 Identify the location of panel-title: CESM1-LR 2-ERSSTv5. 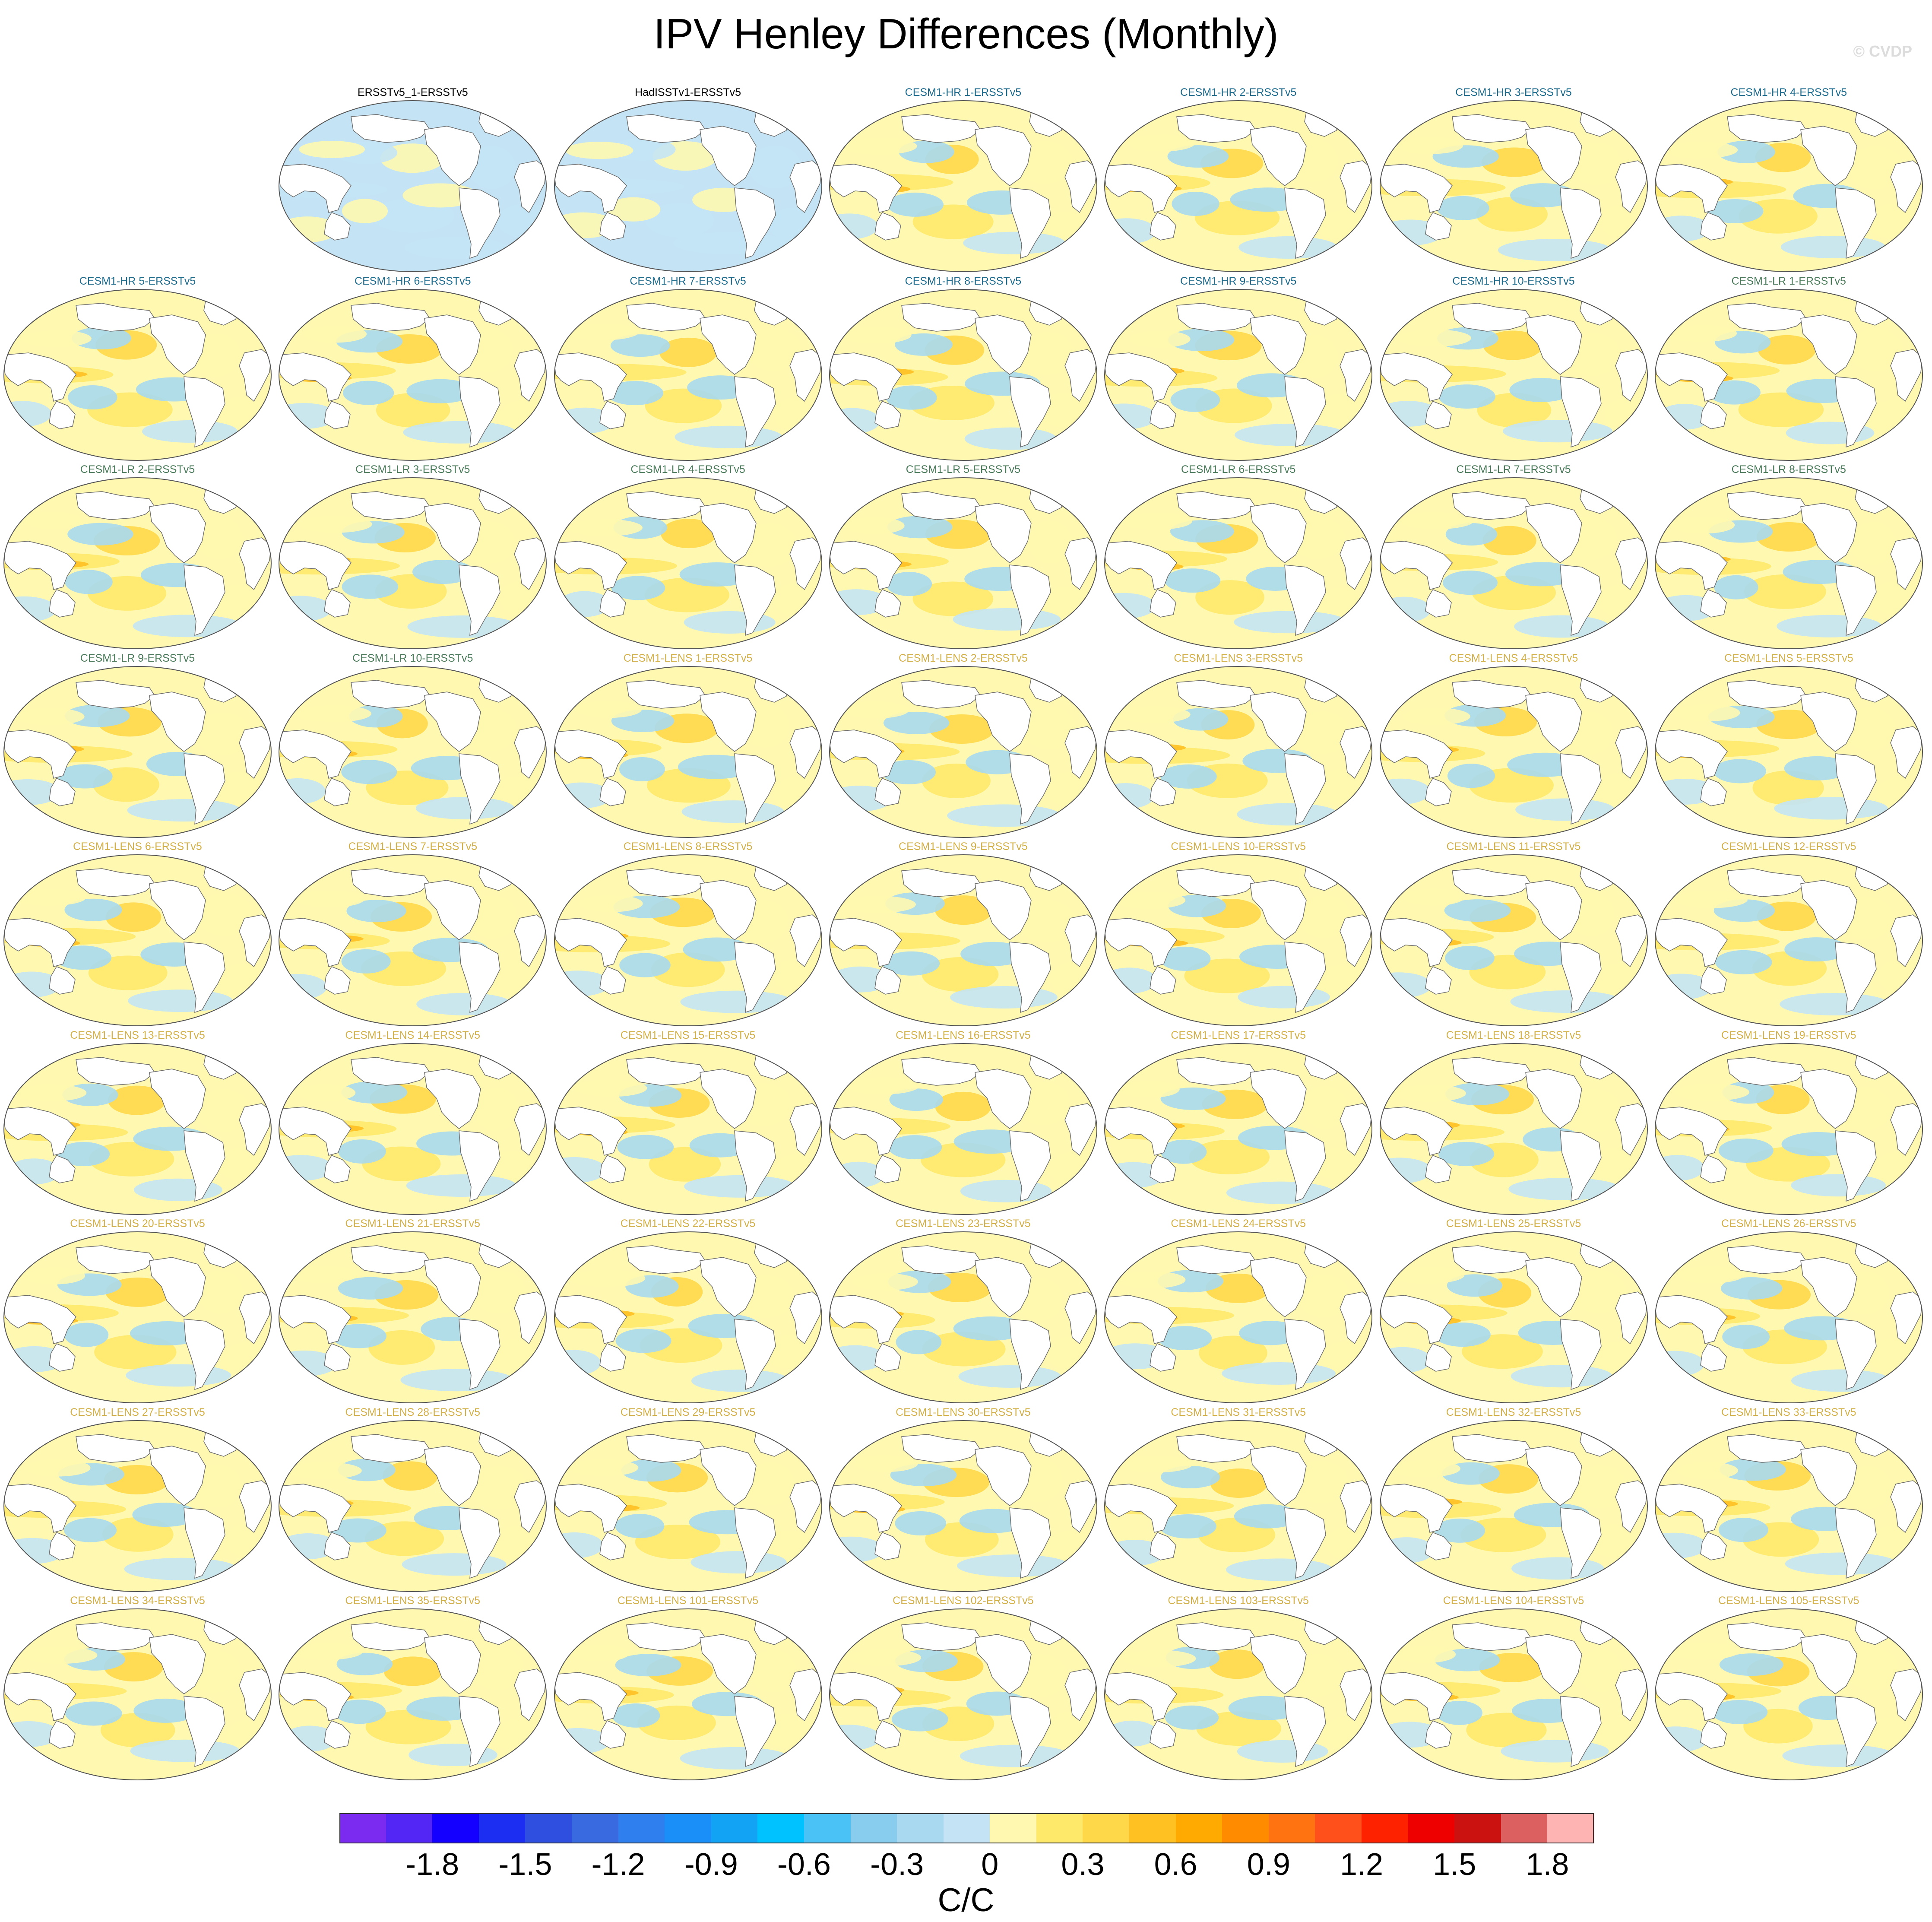
(138, 470).